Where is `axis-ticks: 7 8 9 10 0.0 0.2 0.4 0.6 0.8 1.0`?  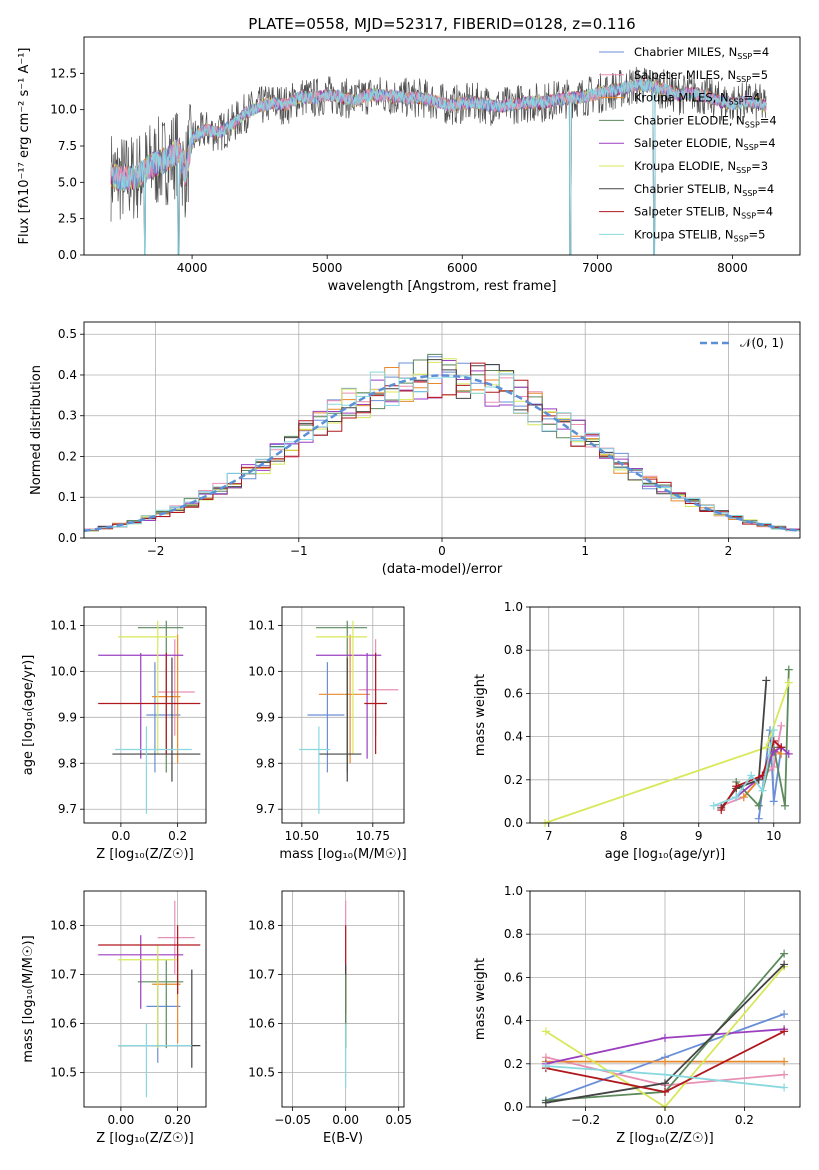
axis-ticks: 7 8 9 10 0.0 0.2 0.4 0.6 0.8 1.0 is located at coordinates (642, 721).